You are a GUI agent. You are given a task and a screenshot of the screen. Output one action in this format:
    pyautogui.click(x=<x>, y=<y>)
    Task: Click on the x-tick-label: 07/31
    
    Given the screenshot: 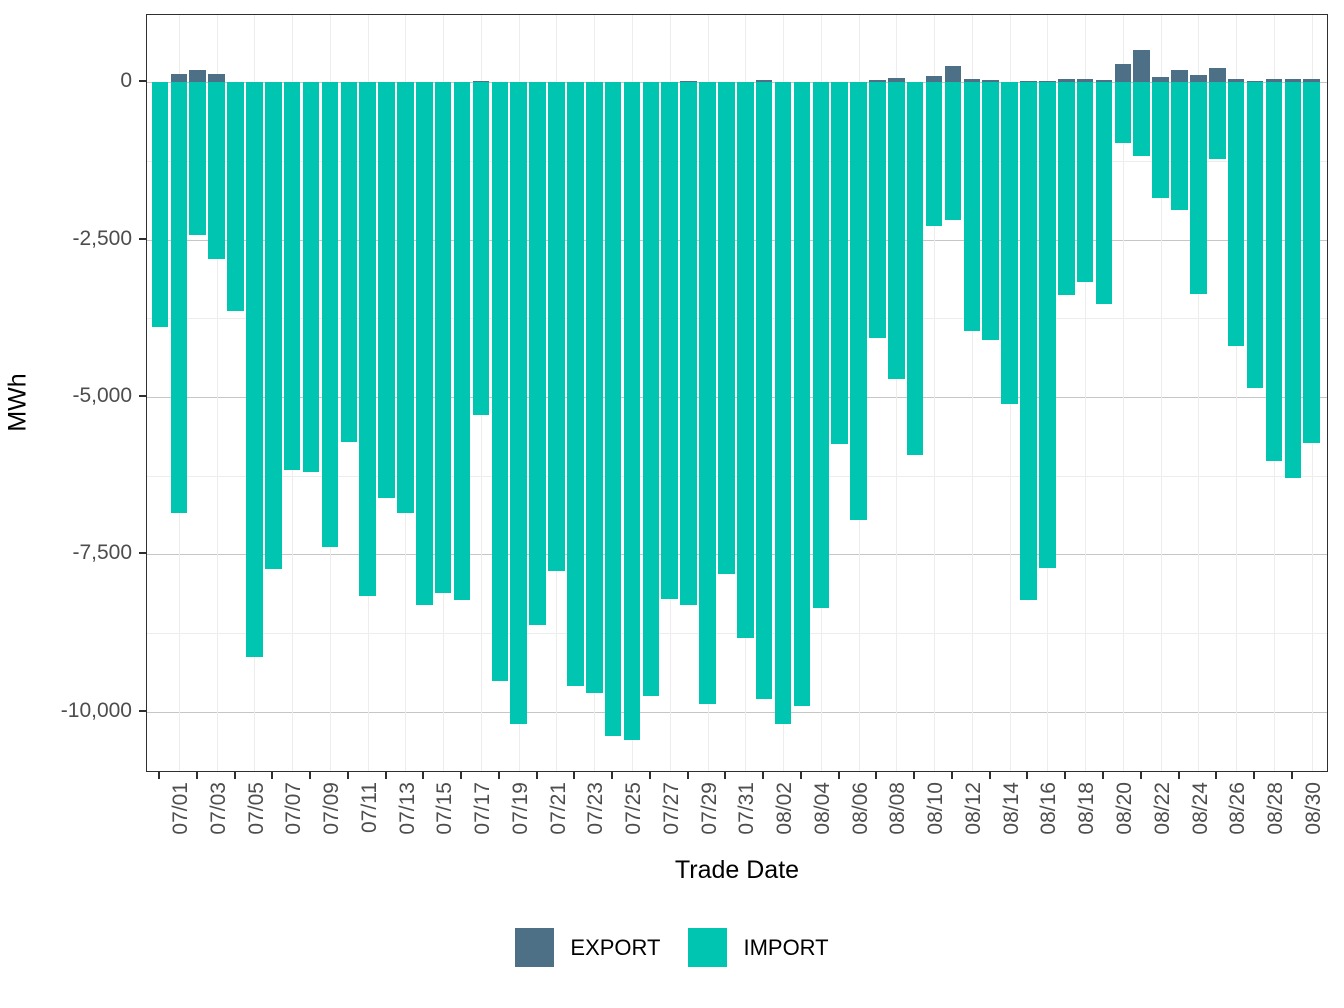 What is the action you would take?
    pyautogui.click(x=747, y=808)
    